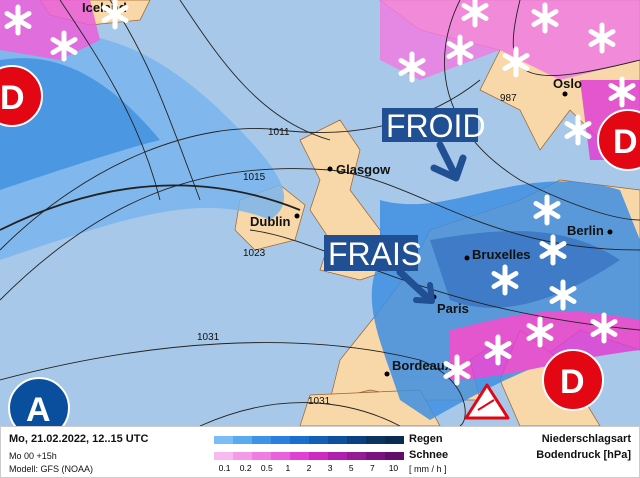 The height and width of the screenshot is (478, 640). What do you see at coordinates (583, 455) in the screenshot?
I see `legend-title-pressure: Bodendruck [hPa]` at bounding box center [583, 455].